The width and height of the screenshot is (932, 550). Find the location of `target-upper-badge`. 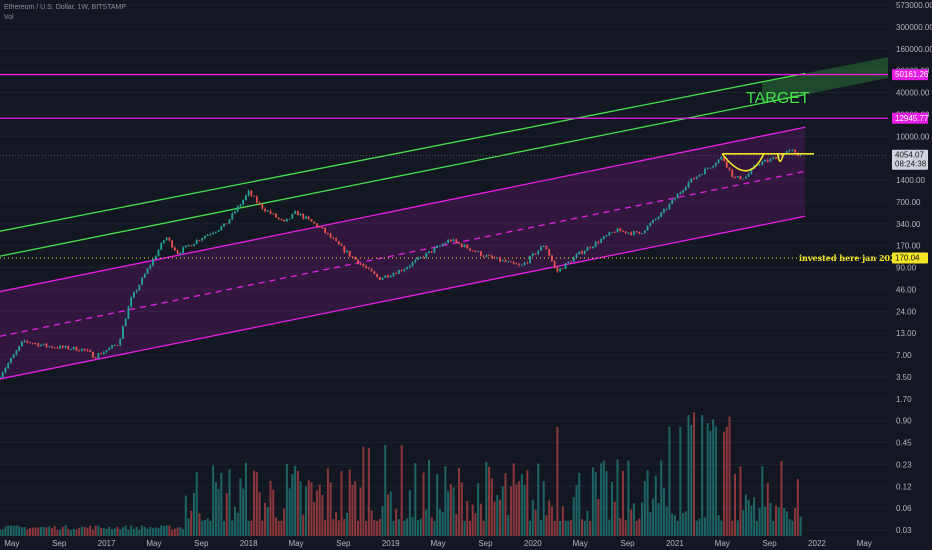

target-upper-badge is located at coordinates (910, 75).